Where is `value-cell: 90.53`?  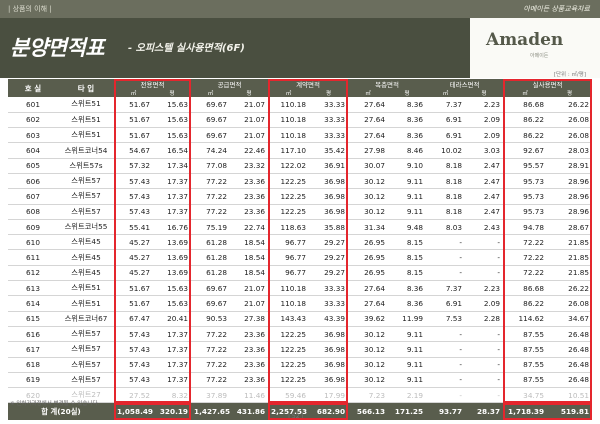 value-cell: 90.53 is located at coordinates (211, 319).